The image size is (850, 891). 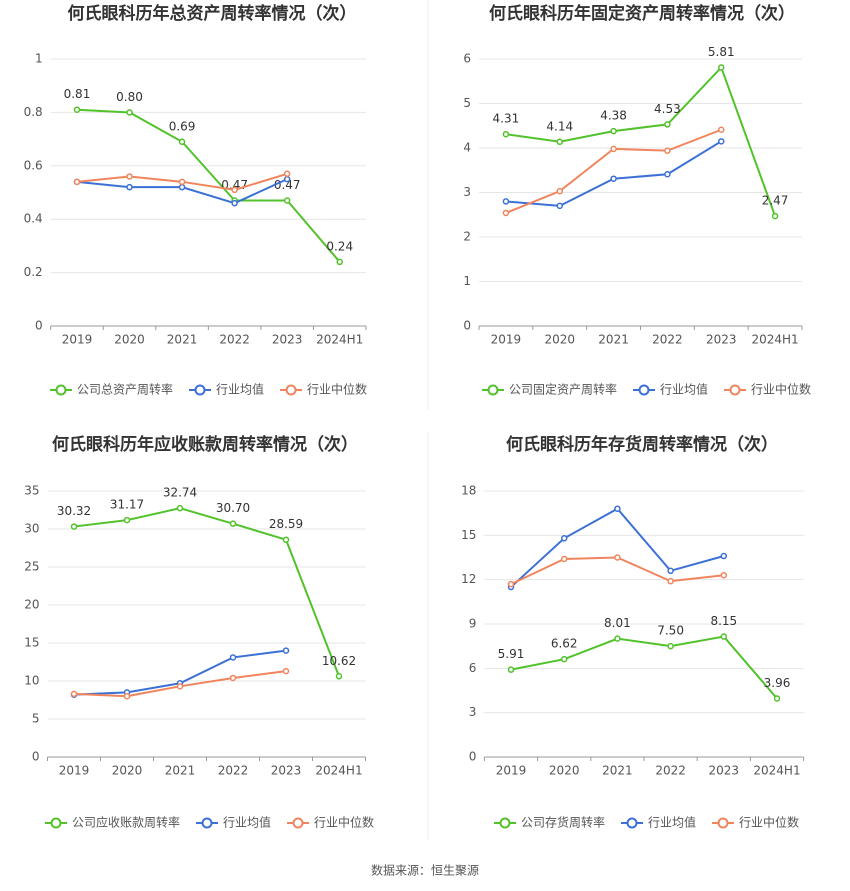 I want to click on data-label: 4.14, so click(x=559, y=126).